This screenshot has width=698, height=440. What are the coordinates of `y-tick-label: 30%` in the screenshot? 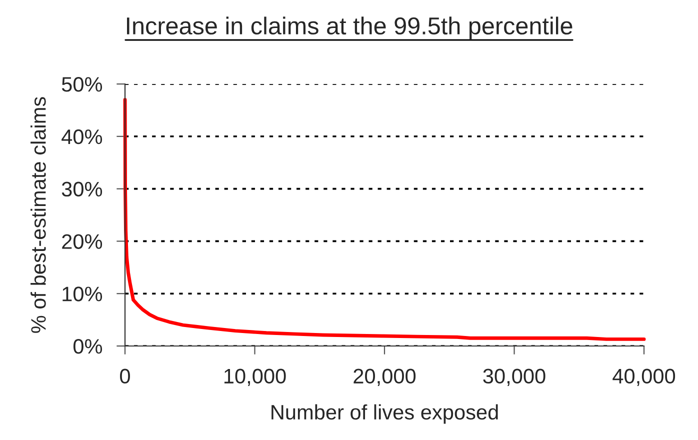 It's located at (82, 189).